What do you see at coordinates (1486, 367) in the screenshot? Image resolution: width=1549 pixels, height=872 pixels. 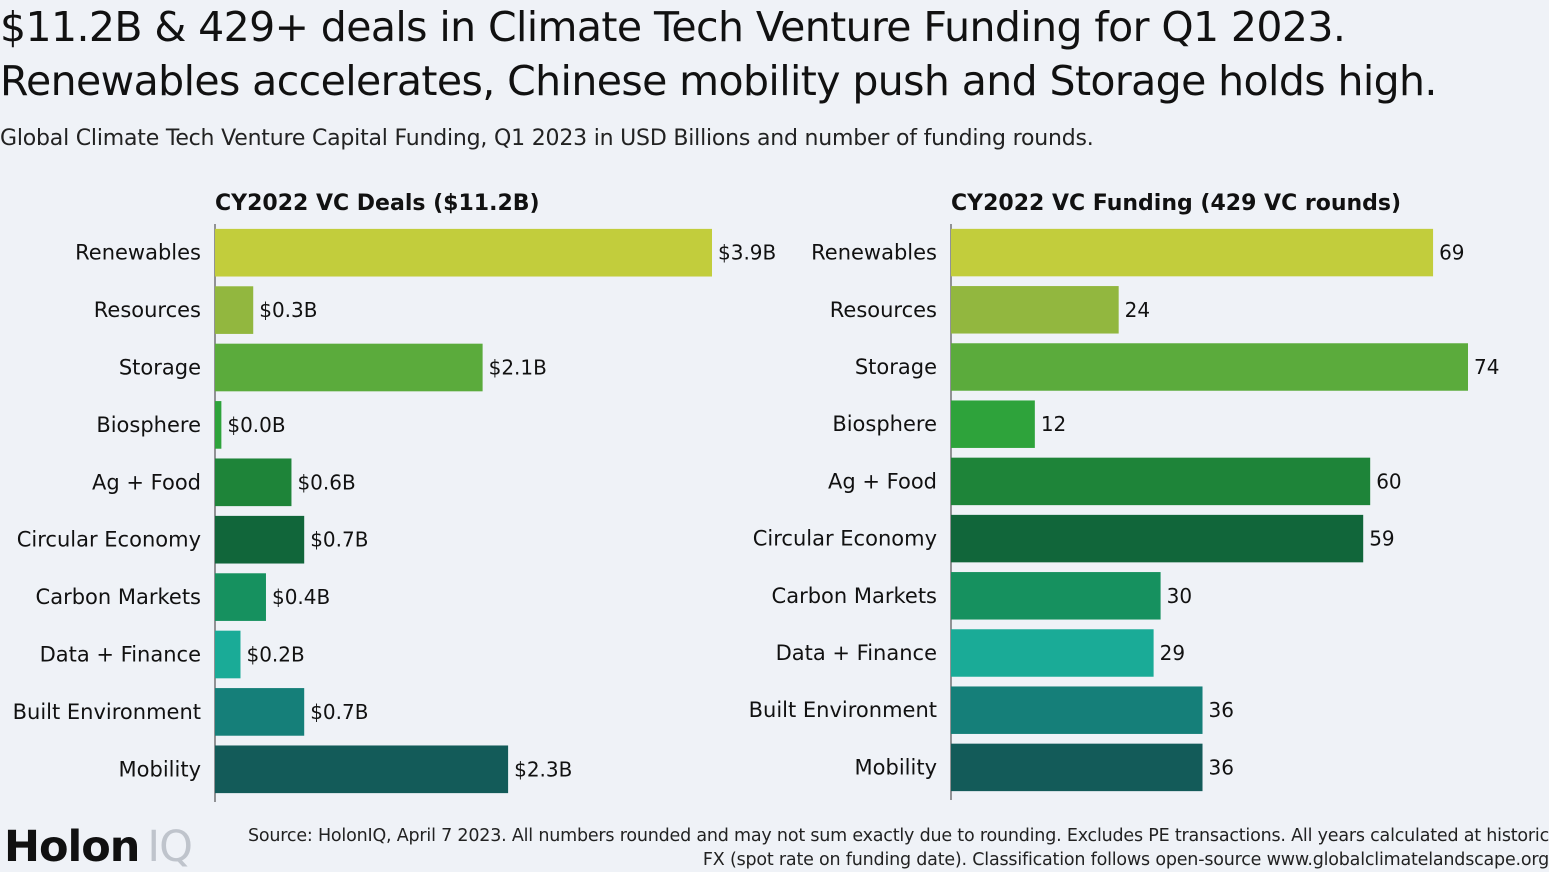 I see `value-label-storage: 74` at bounding box center [1486, 367].